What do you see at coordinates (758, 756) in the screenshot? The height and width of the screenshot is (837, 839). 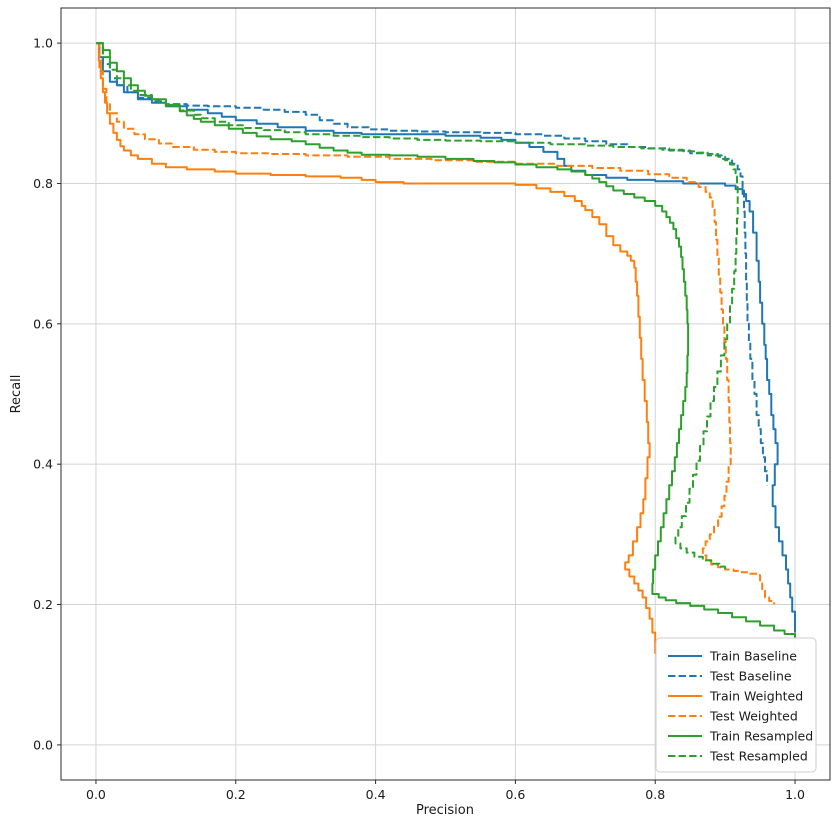 I see `legend-label: Test Resampled` at bounding box center [758, 756].